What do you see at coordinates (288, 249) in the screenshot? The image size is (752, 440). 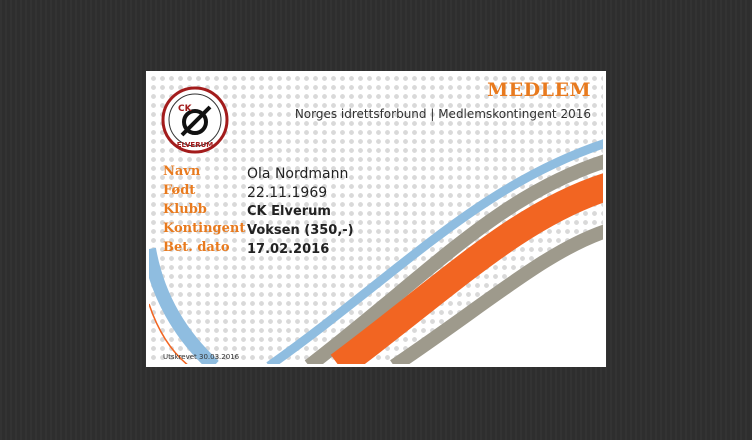 I see `field-value: 17.02.2016` at bounding box center [288, 249].